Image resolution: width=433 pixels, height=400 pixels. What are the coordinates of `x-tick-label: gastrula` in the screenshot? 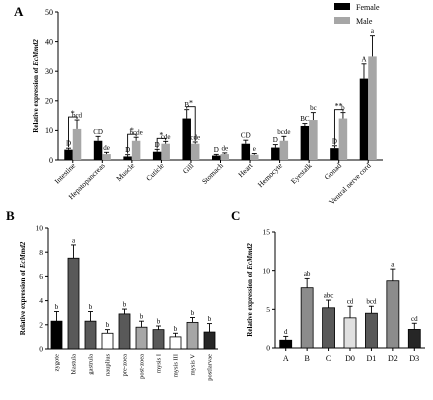 It's located at (91, 364).